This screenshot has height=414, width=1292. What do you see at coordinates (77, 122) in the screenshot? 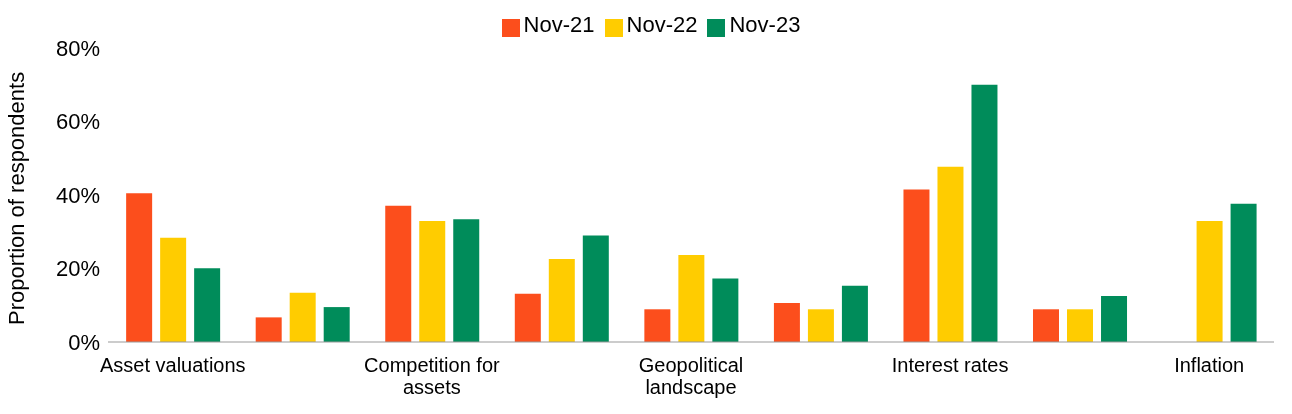
I see `y-tick-label: 60%` at bounding box center [77, 122].